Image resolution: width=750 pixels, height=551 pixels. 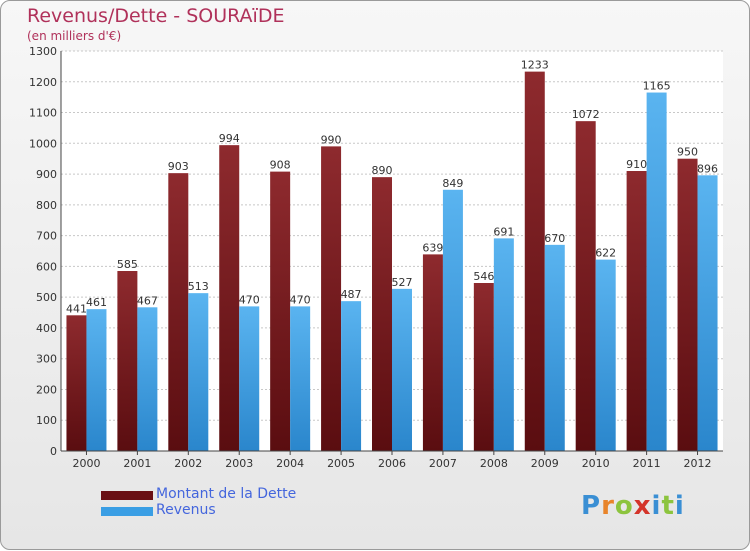 I want to click on legend-swatch-dette, so click(x=127, y=495).